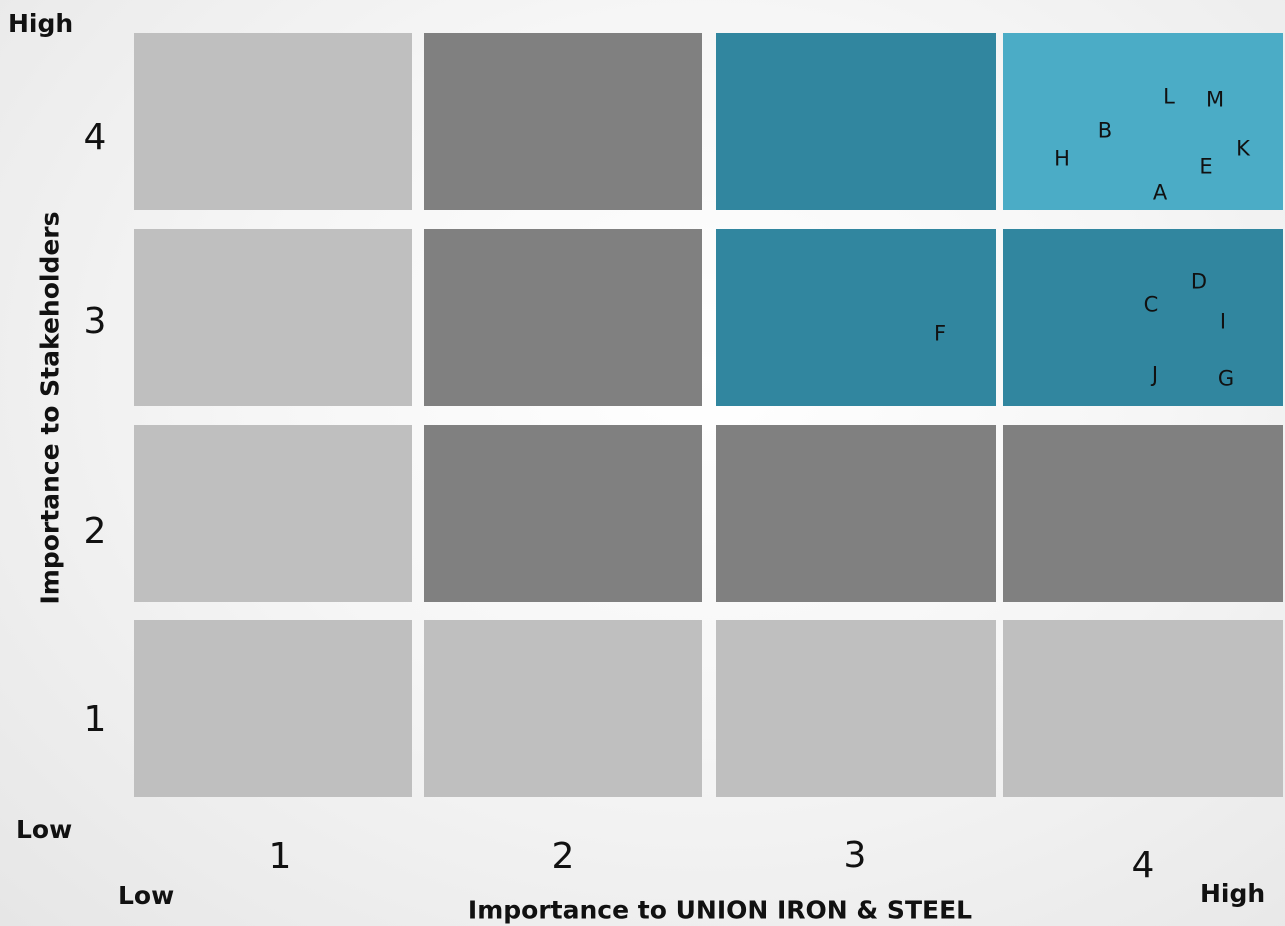  Describe the element at coordinates (273, 121) in the screenshot. I see `grid-cell-x1-y4` at that location.